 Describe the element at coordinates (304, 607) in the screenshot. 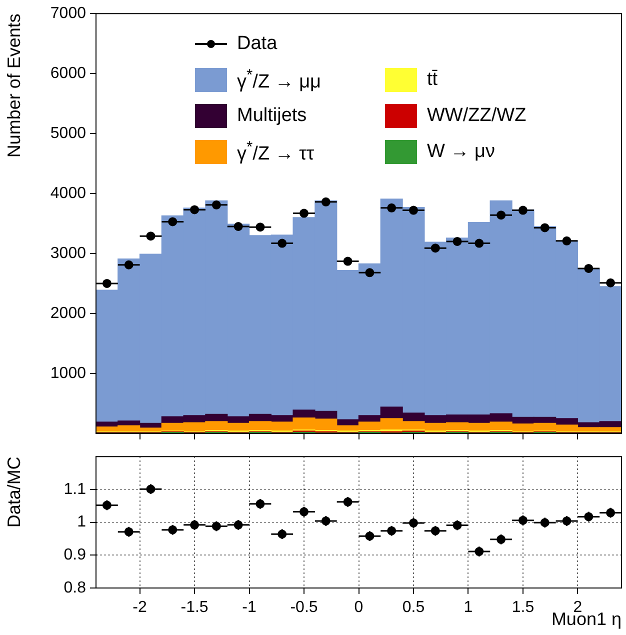

I see `x-tick-label: -0.5` at that location.